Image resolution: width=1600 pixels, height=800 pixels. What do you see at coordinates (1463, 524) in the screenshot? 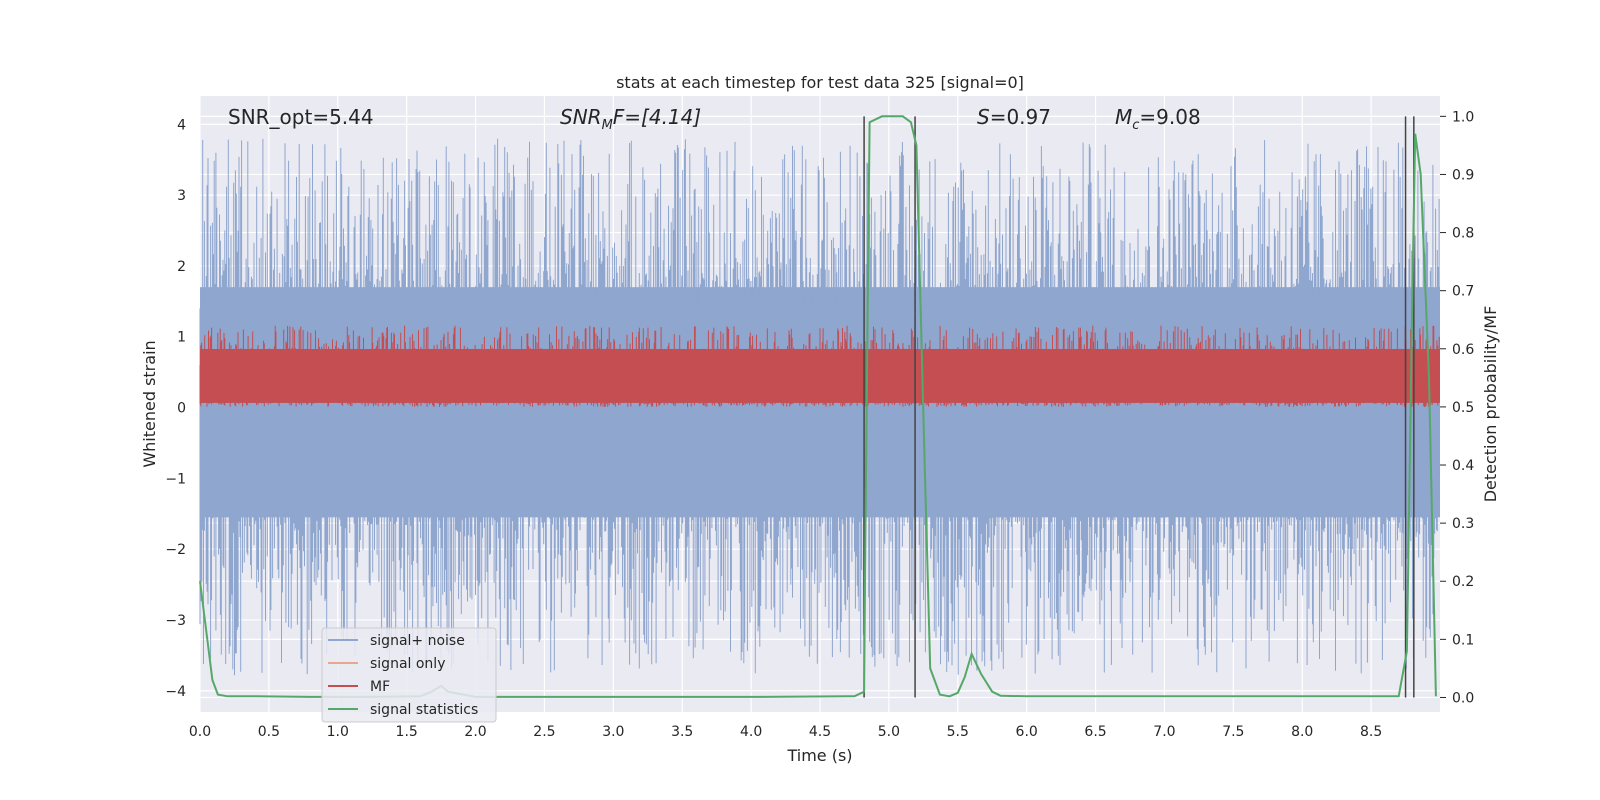
I see `y2-tick-label-7: 0.3` at bounding box center [1463, 524].